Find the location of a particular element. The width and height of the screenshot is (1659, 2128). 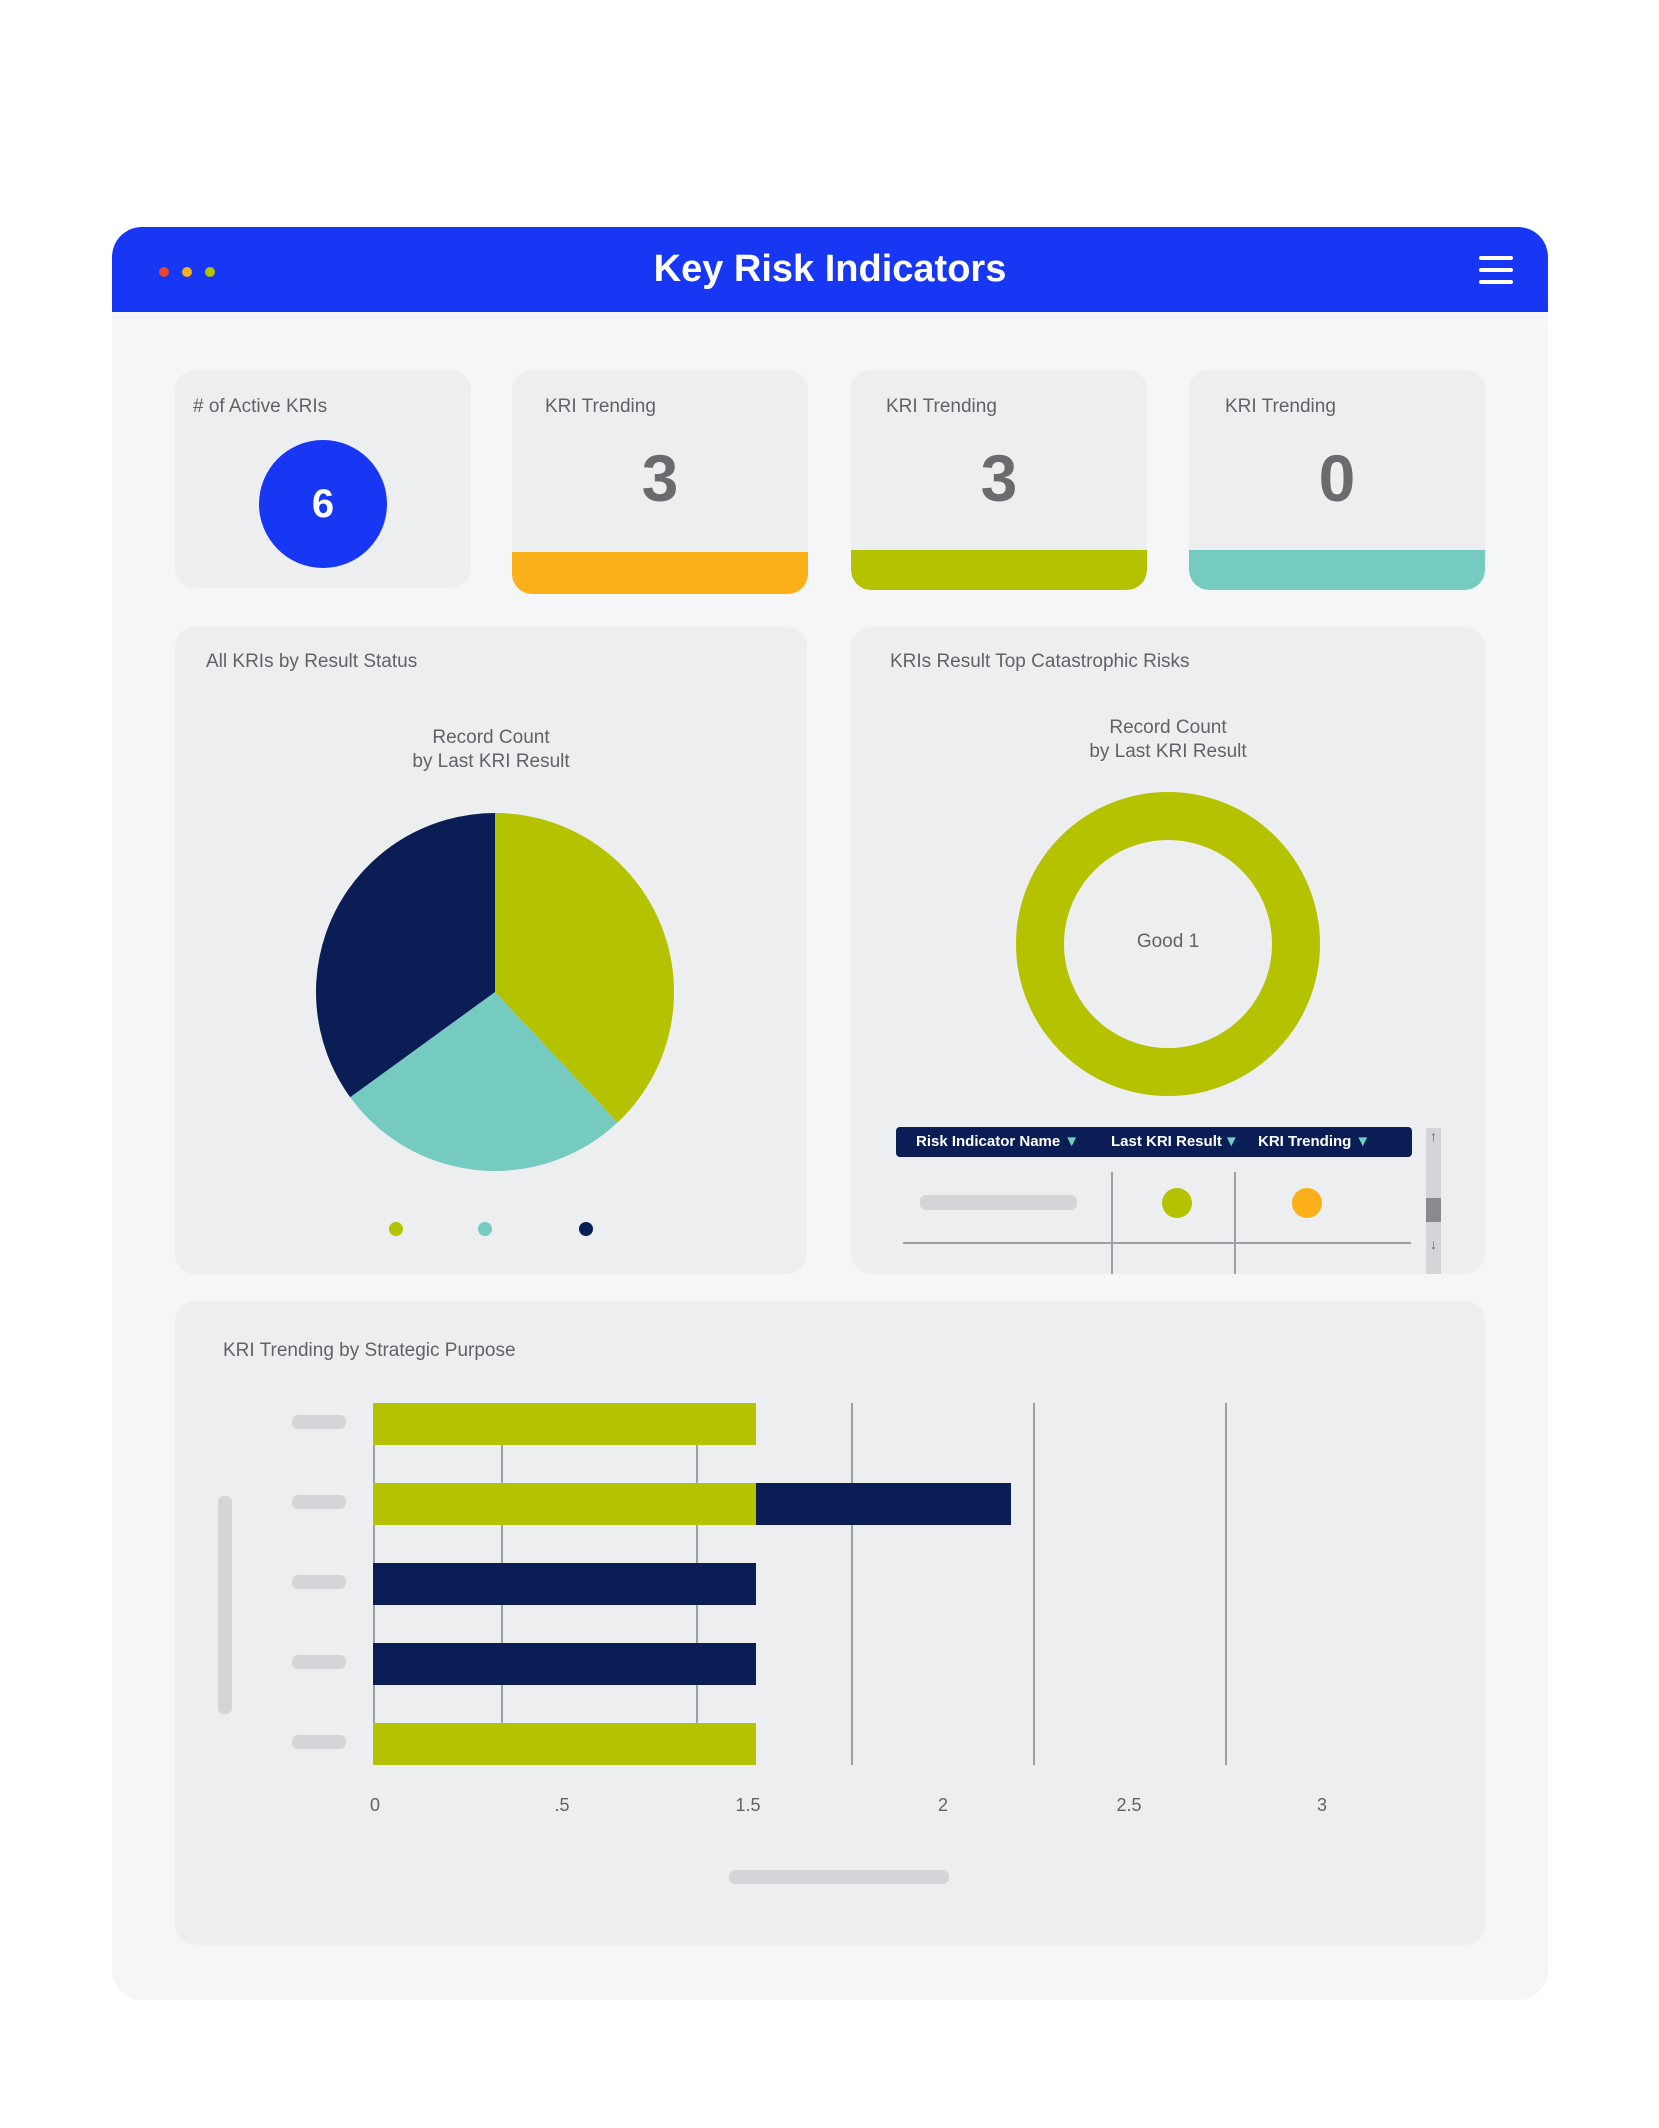

donut-slice-good is located at coordinates (1168, 944).